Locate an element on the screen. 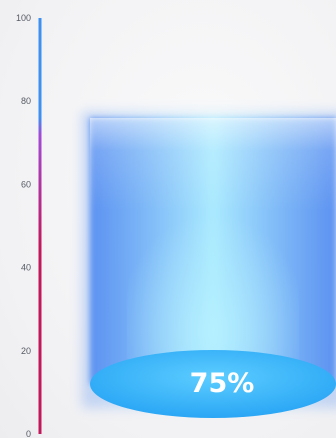  scale-axis: 0 20 40 60 80 100 is located at coordinates (29, 225).